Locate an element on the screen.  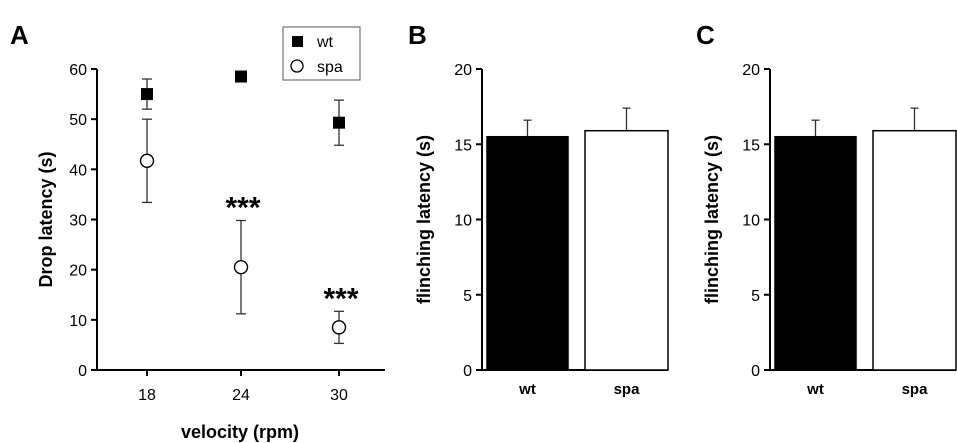
x-tick-label: 24 is located at coordinates (241, 395).